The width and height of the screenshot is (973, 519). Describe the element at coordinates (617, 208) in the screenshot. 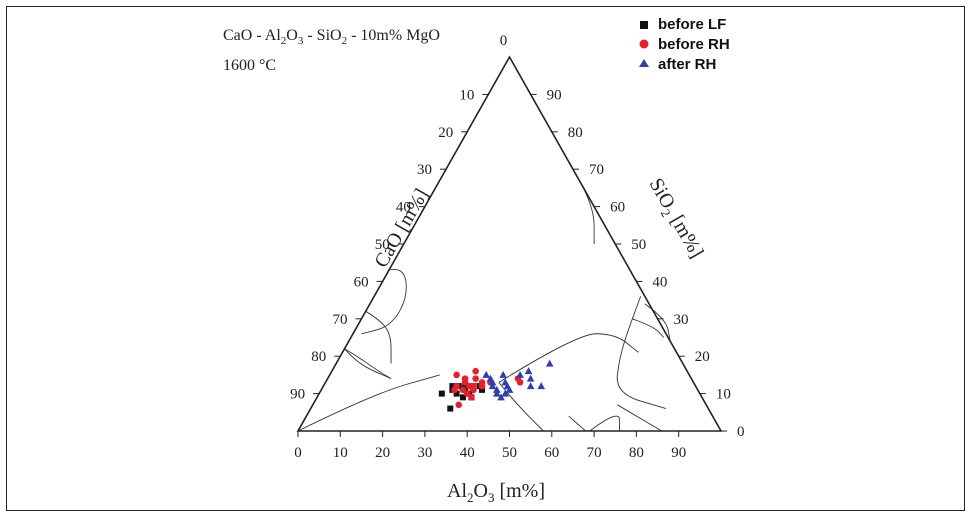

I see `right-tick-label: 60` at that location.